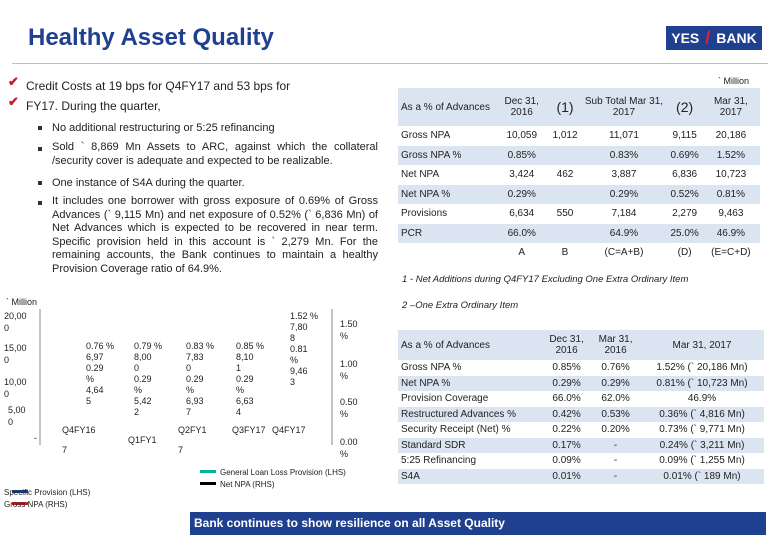  Describe the element at coordinates (684, 194) in the screenshot. I see `table-cell: 0.52%` at that location.